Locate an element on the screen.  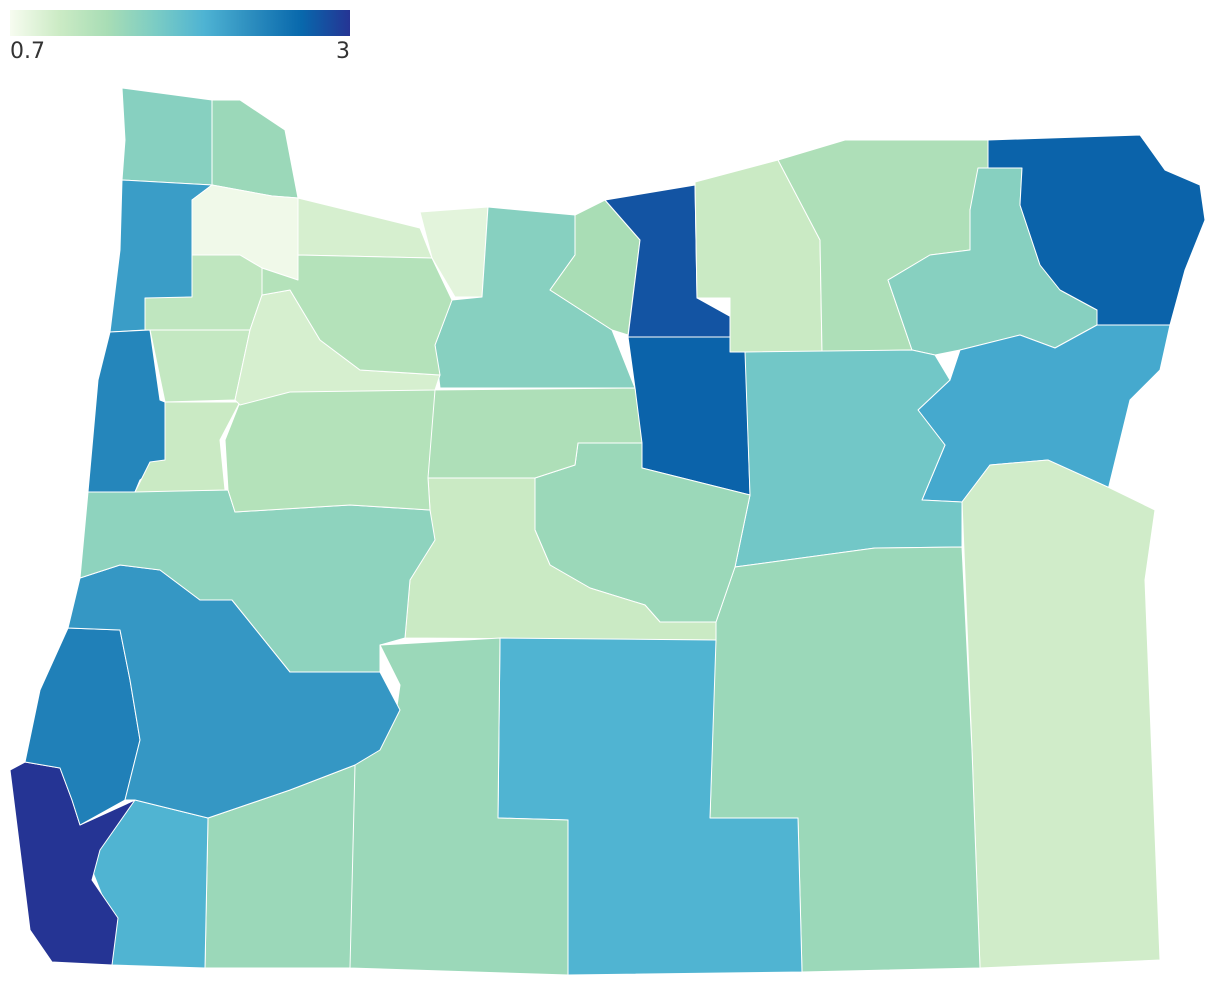
legend-max: 3 is located at coordinates (343, 51).